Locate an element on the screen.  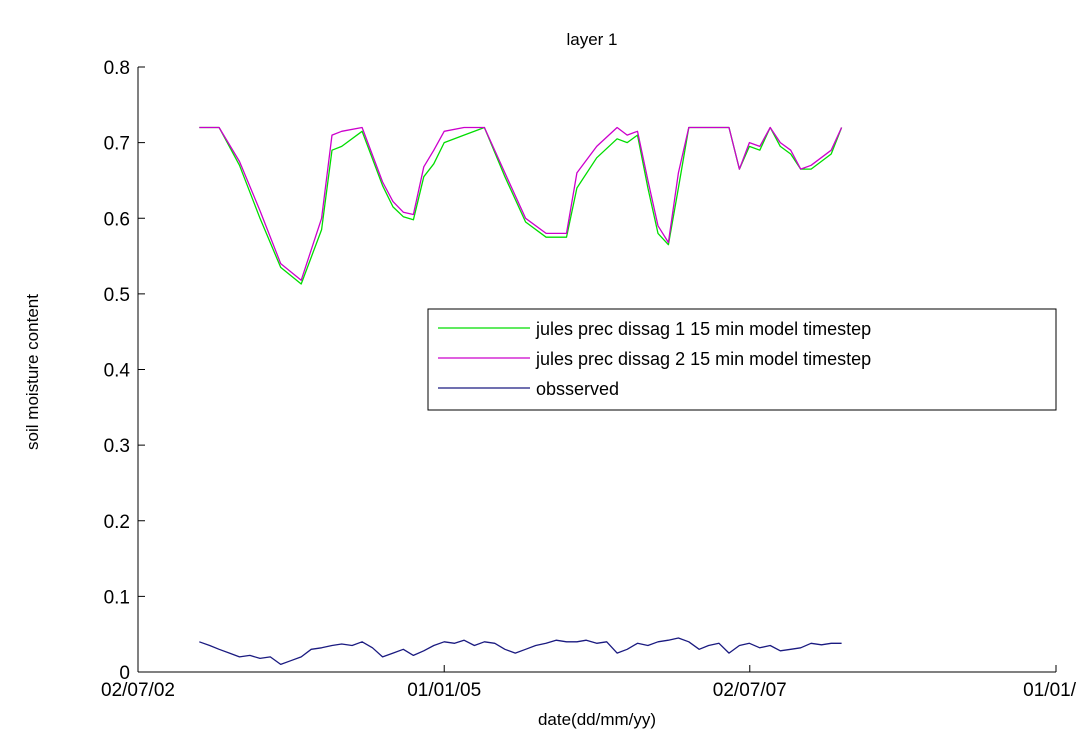
y-tick-label: 0.4 is located at coordinates (117, 371).